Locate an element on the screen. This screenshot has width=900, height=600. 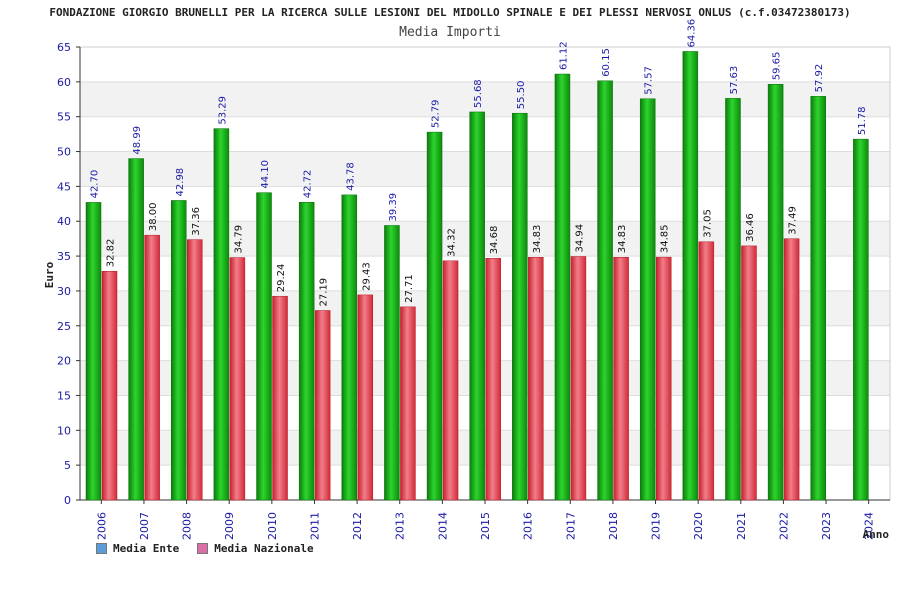
y-tick-label: 50 is located at coordinates (64, 152).